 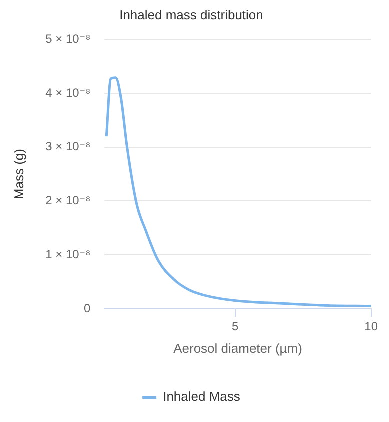 What do you see at coordinates (238, 348) in the screenshot?
I see `x-axis-title: Aerosol diameter (µm)` at bounding box center [238, 348].